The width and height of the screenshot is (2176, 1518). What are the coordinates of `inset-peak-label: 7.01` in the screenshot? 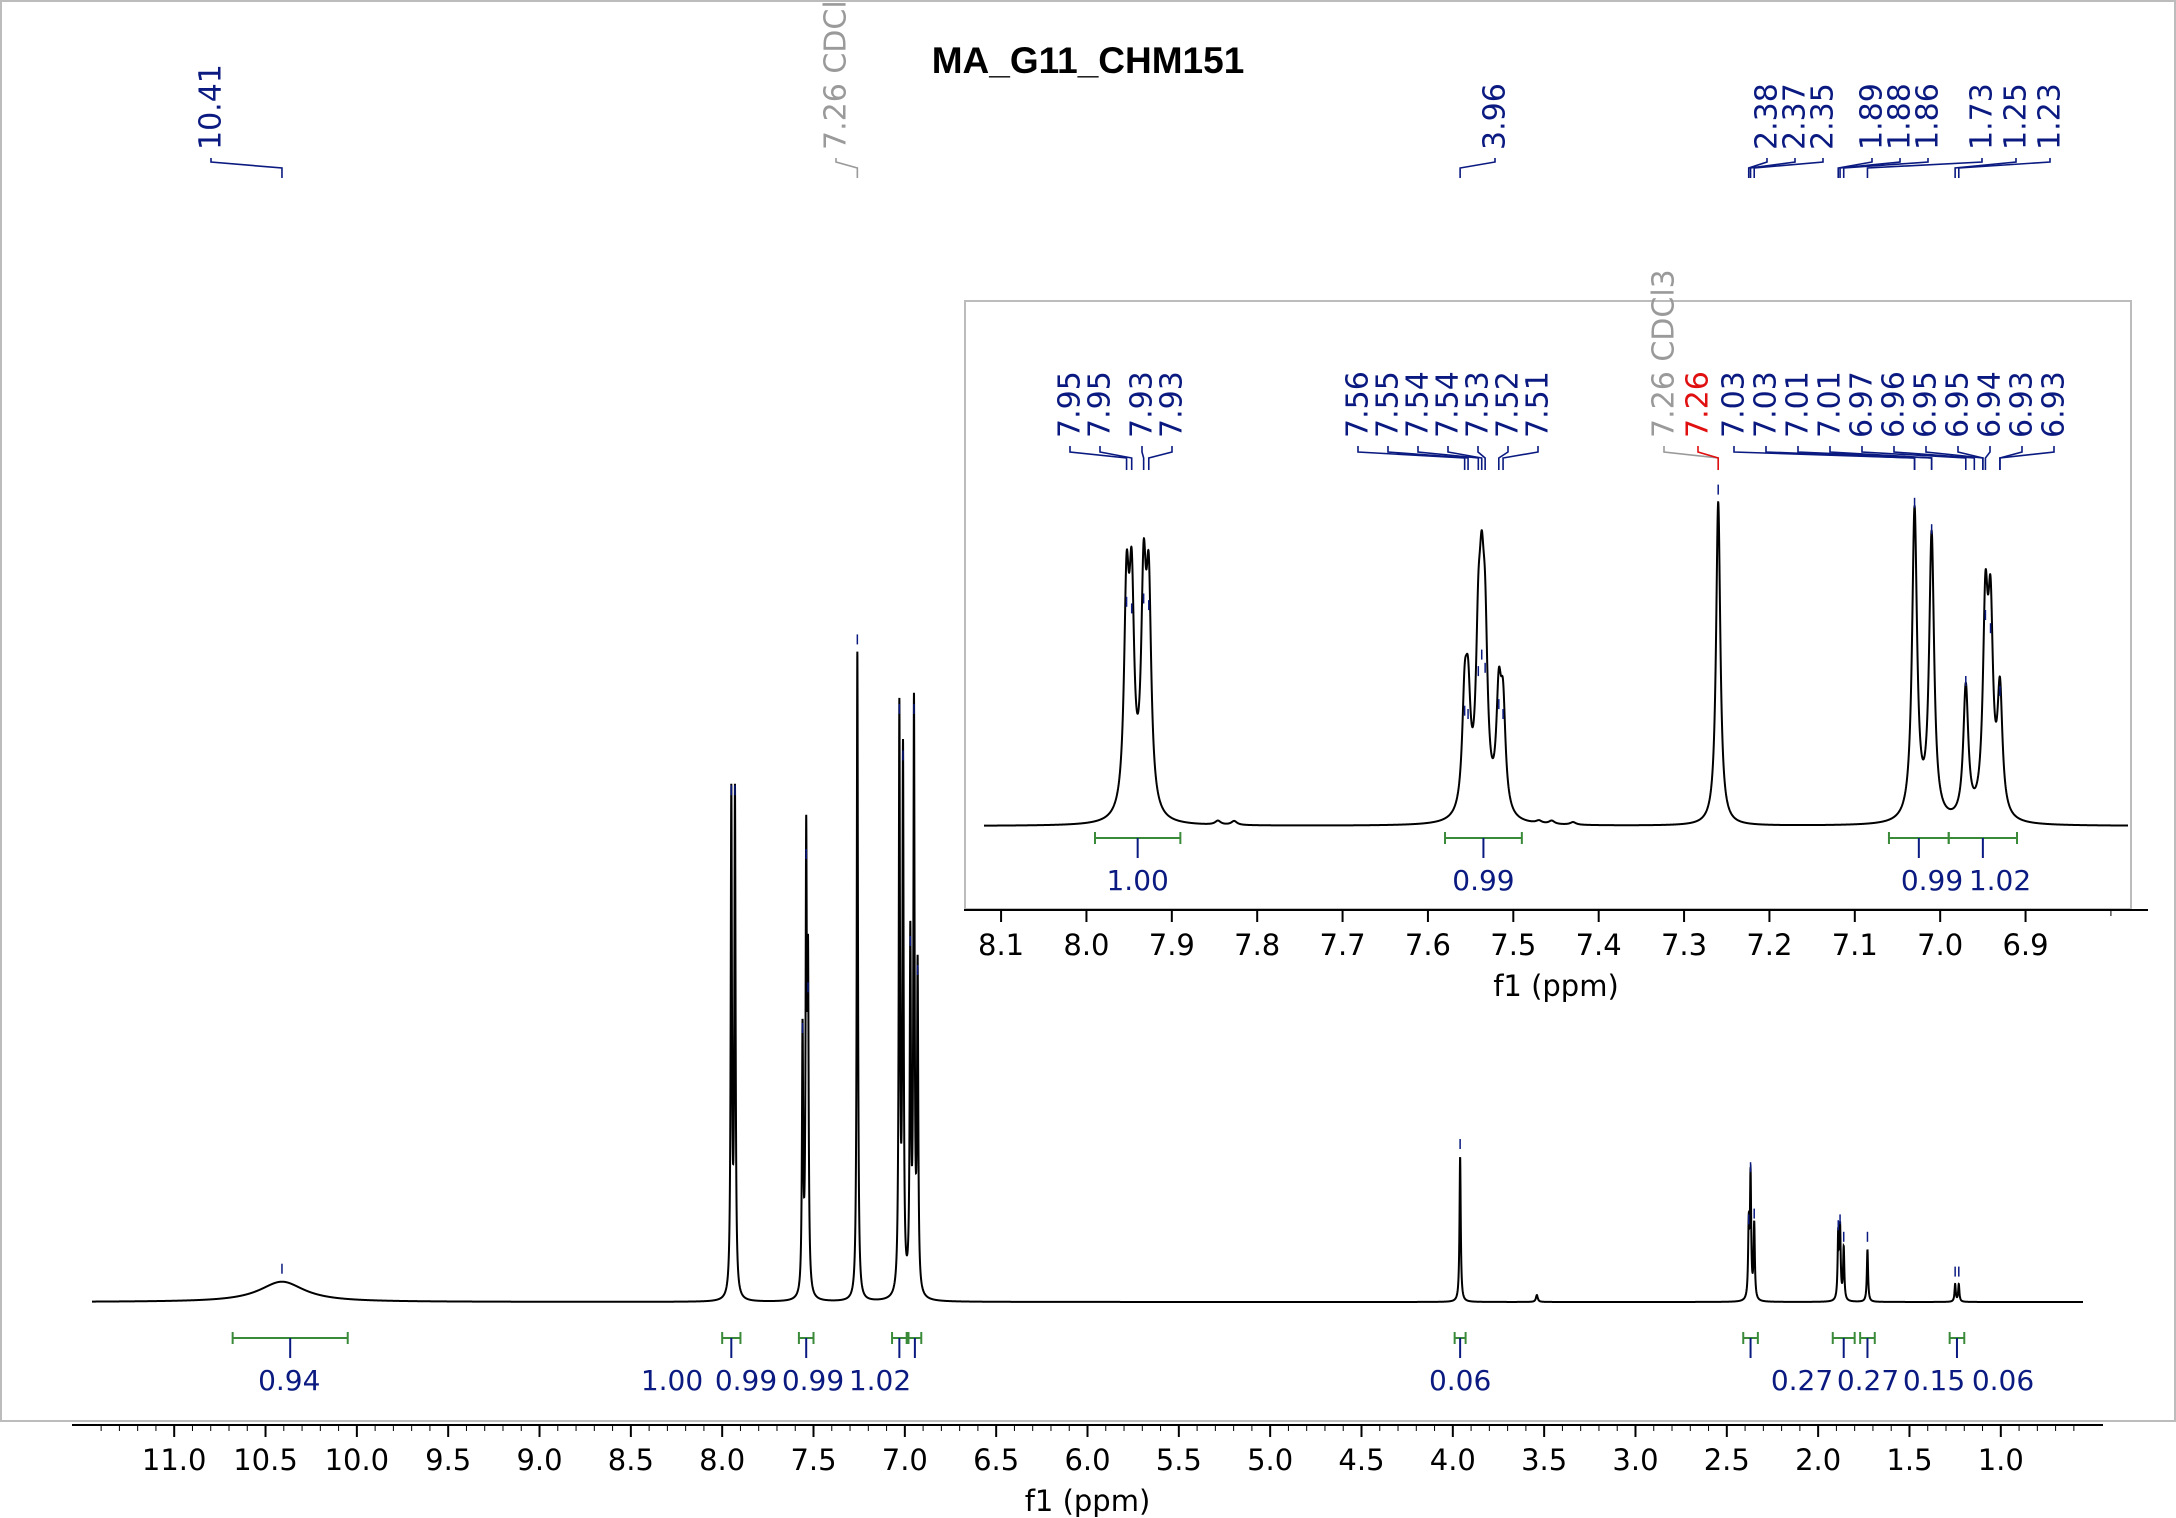 It's located at (1798, 404).